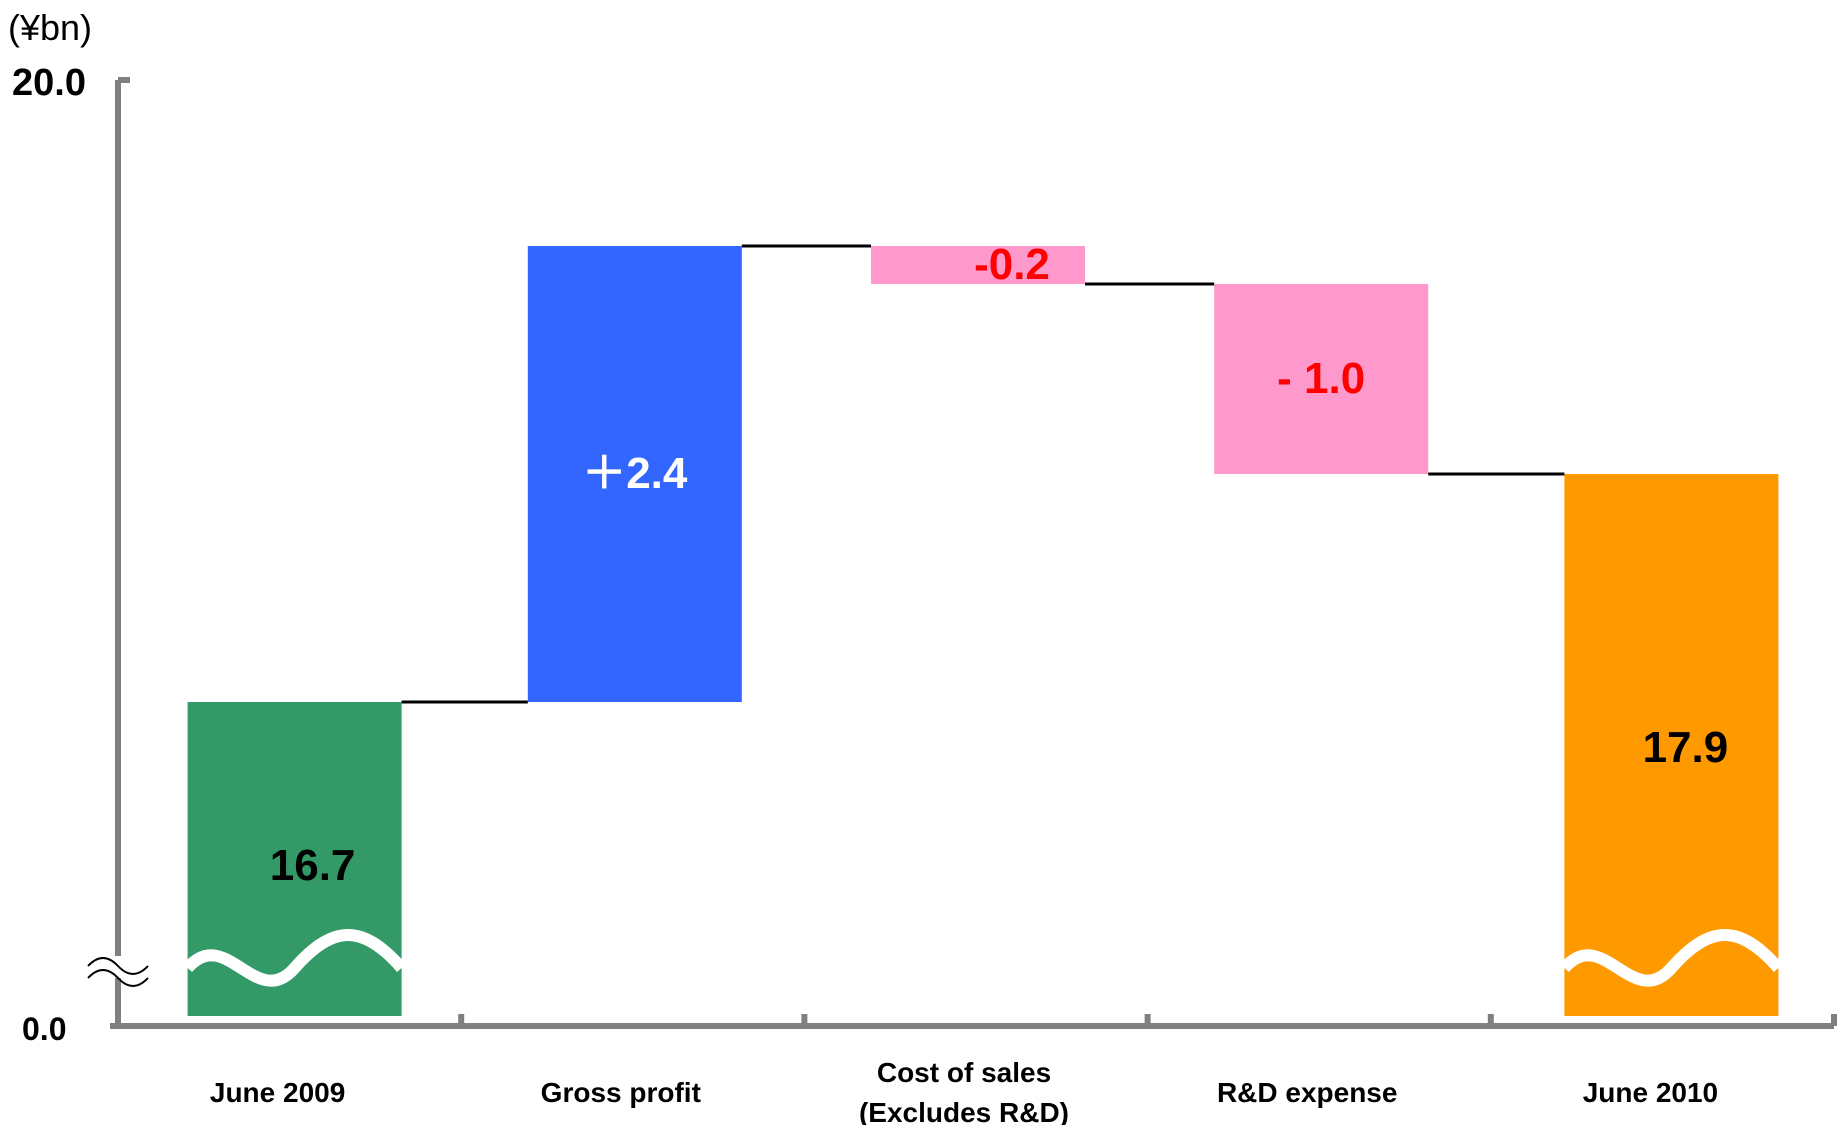  What do you see at coordinates (1307, 1092) in the screenshot?
I see `x-tick-label: R&D expense` at bounding box center [1307, 1092].